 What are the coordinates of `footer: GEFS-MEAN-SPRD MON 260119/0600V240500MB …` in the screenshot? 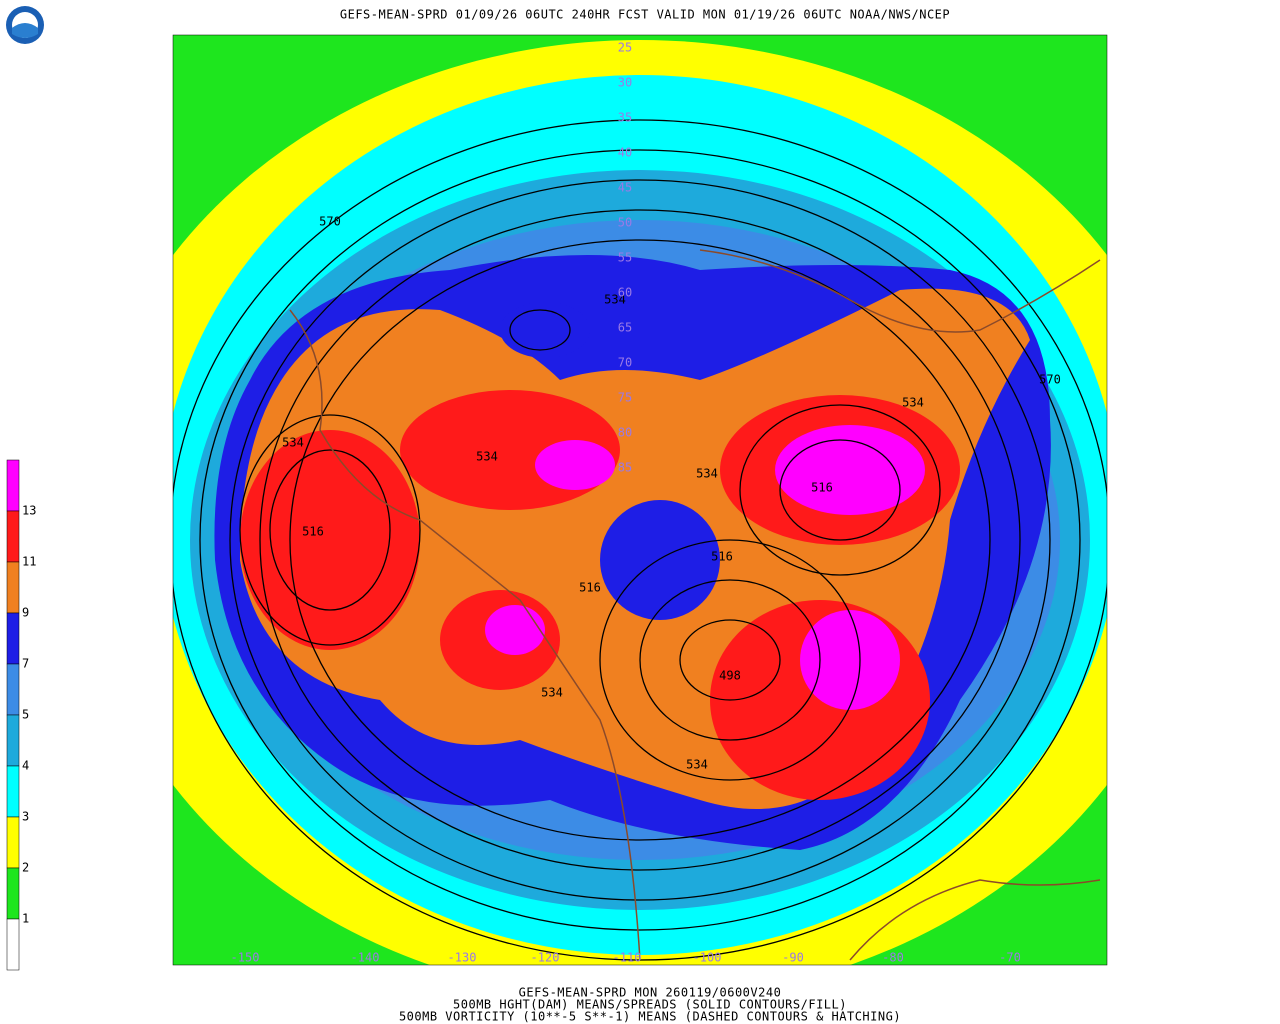 It's located at (650, 1005).